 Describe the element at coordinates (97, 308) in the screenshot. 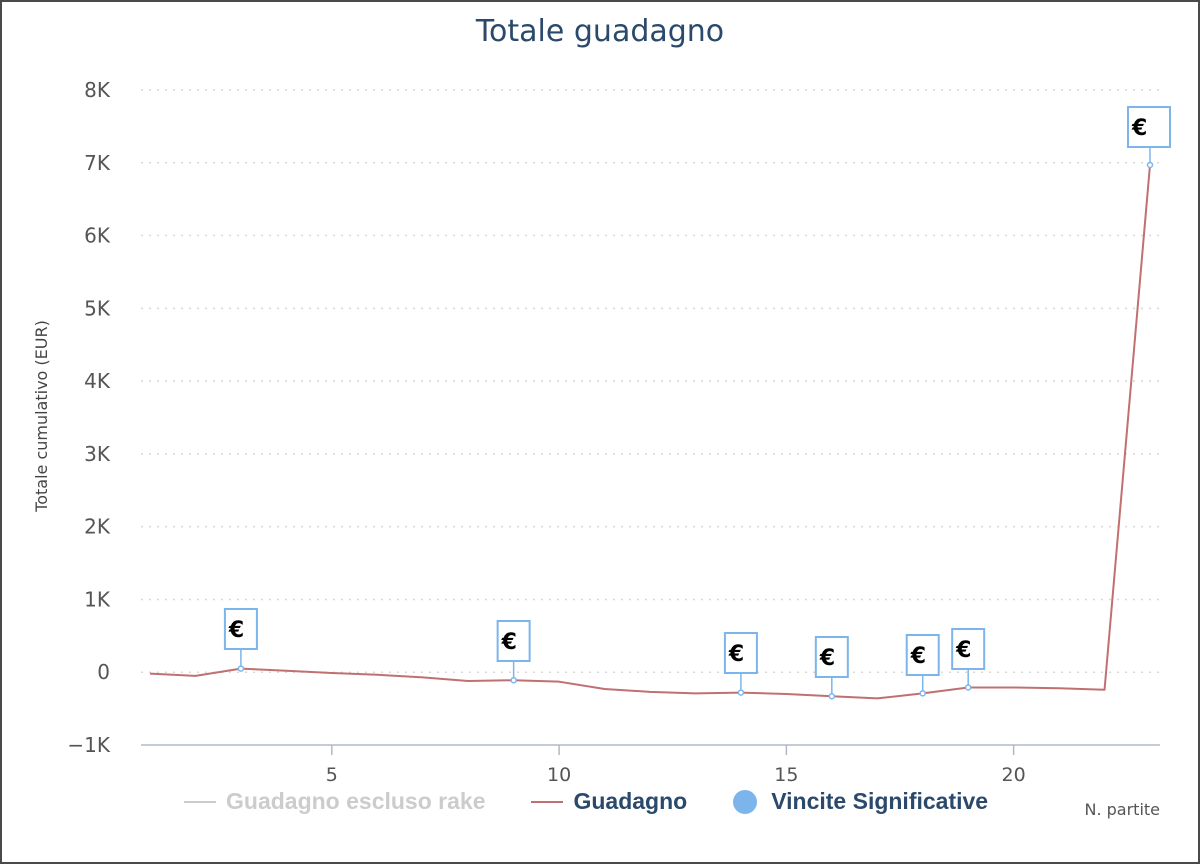

I see `y-tick-label: 5K` at that location.